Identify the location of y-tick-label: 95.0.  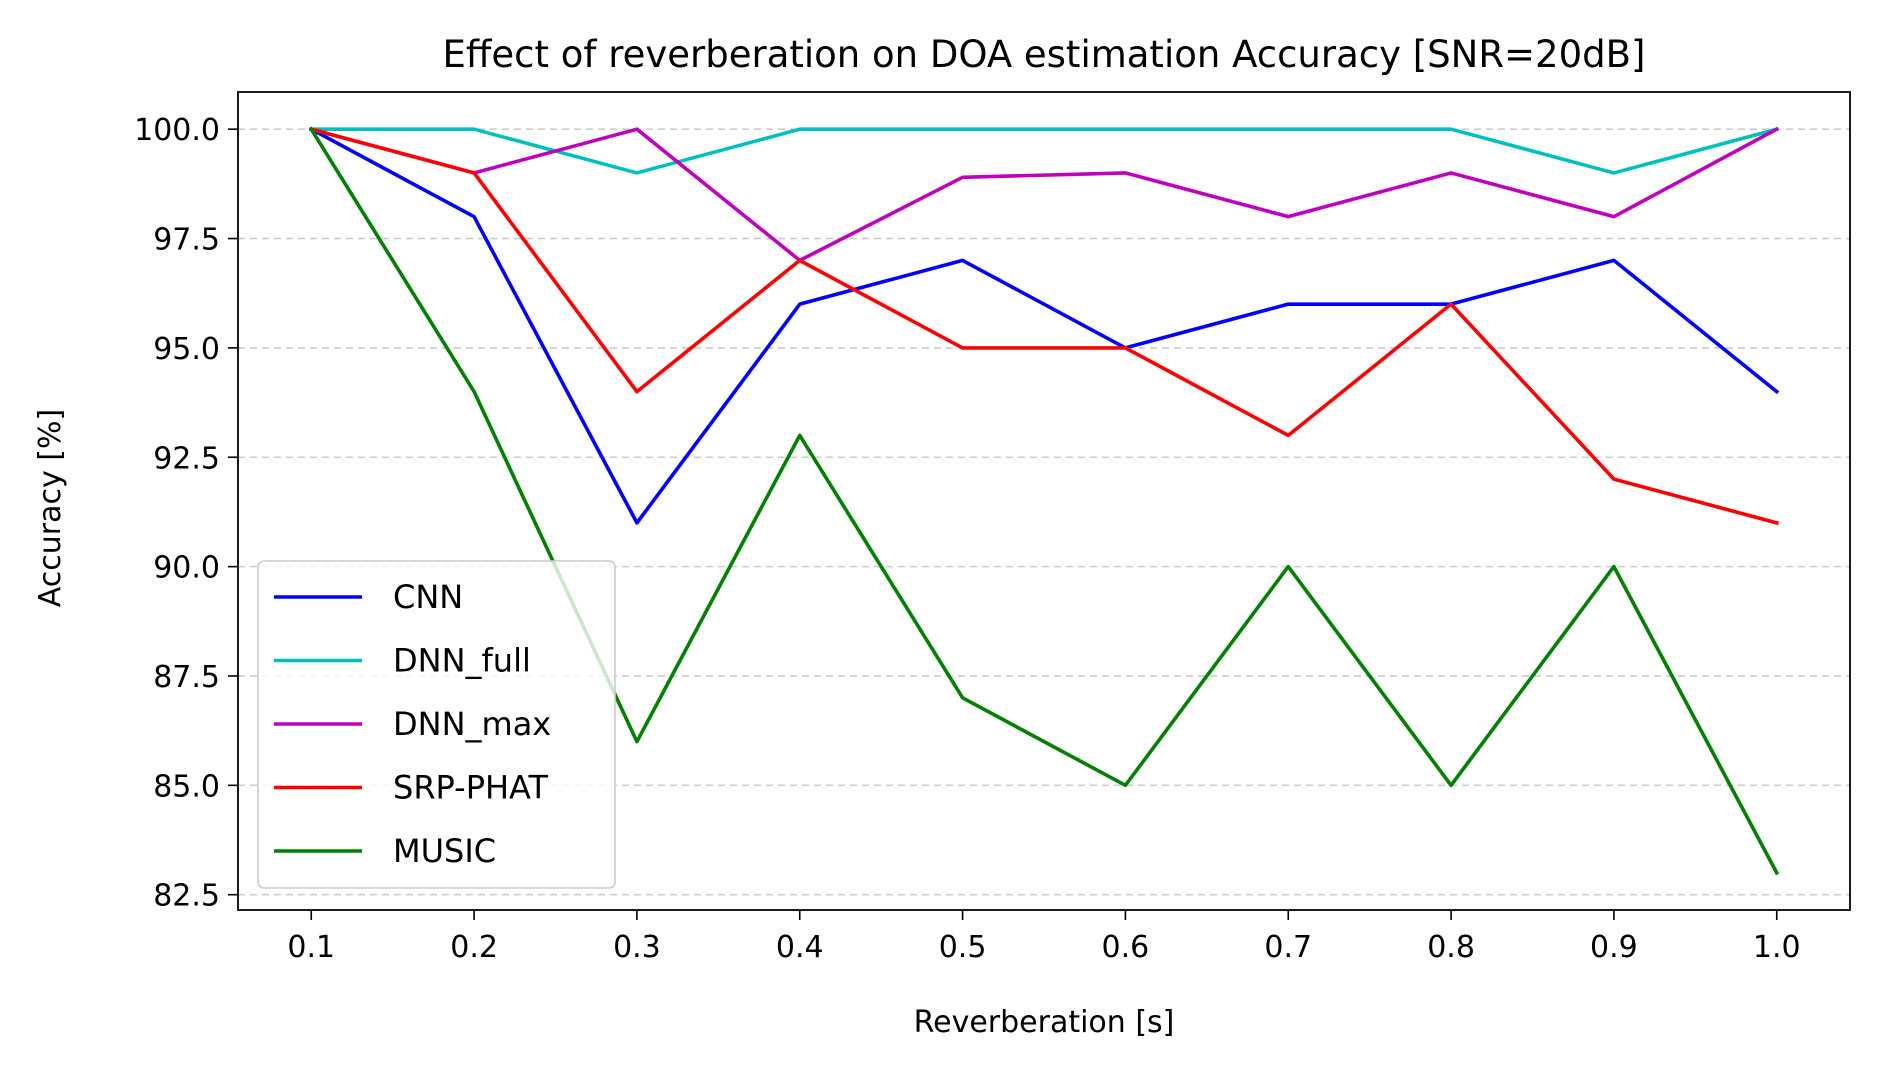
(186, 349).